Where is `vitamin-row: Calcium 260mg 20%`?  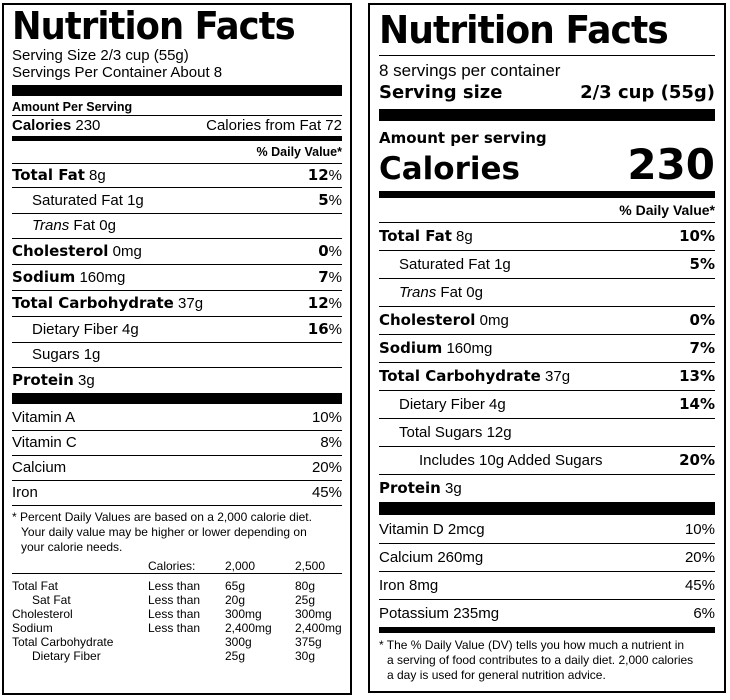
vitamin-row: Calcium 260mg 20% is located at coordinates (547, 557).